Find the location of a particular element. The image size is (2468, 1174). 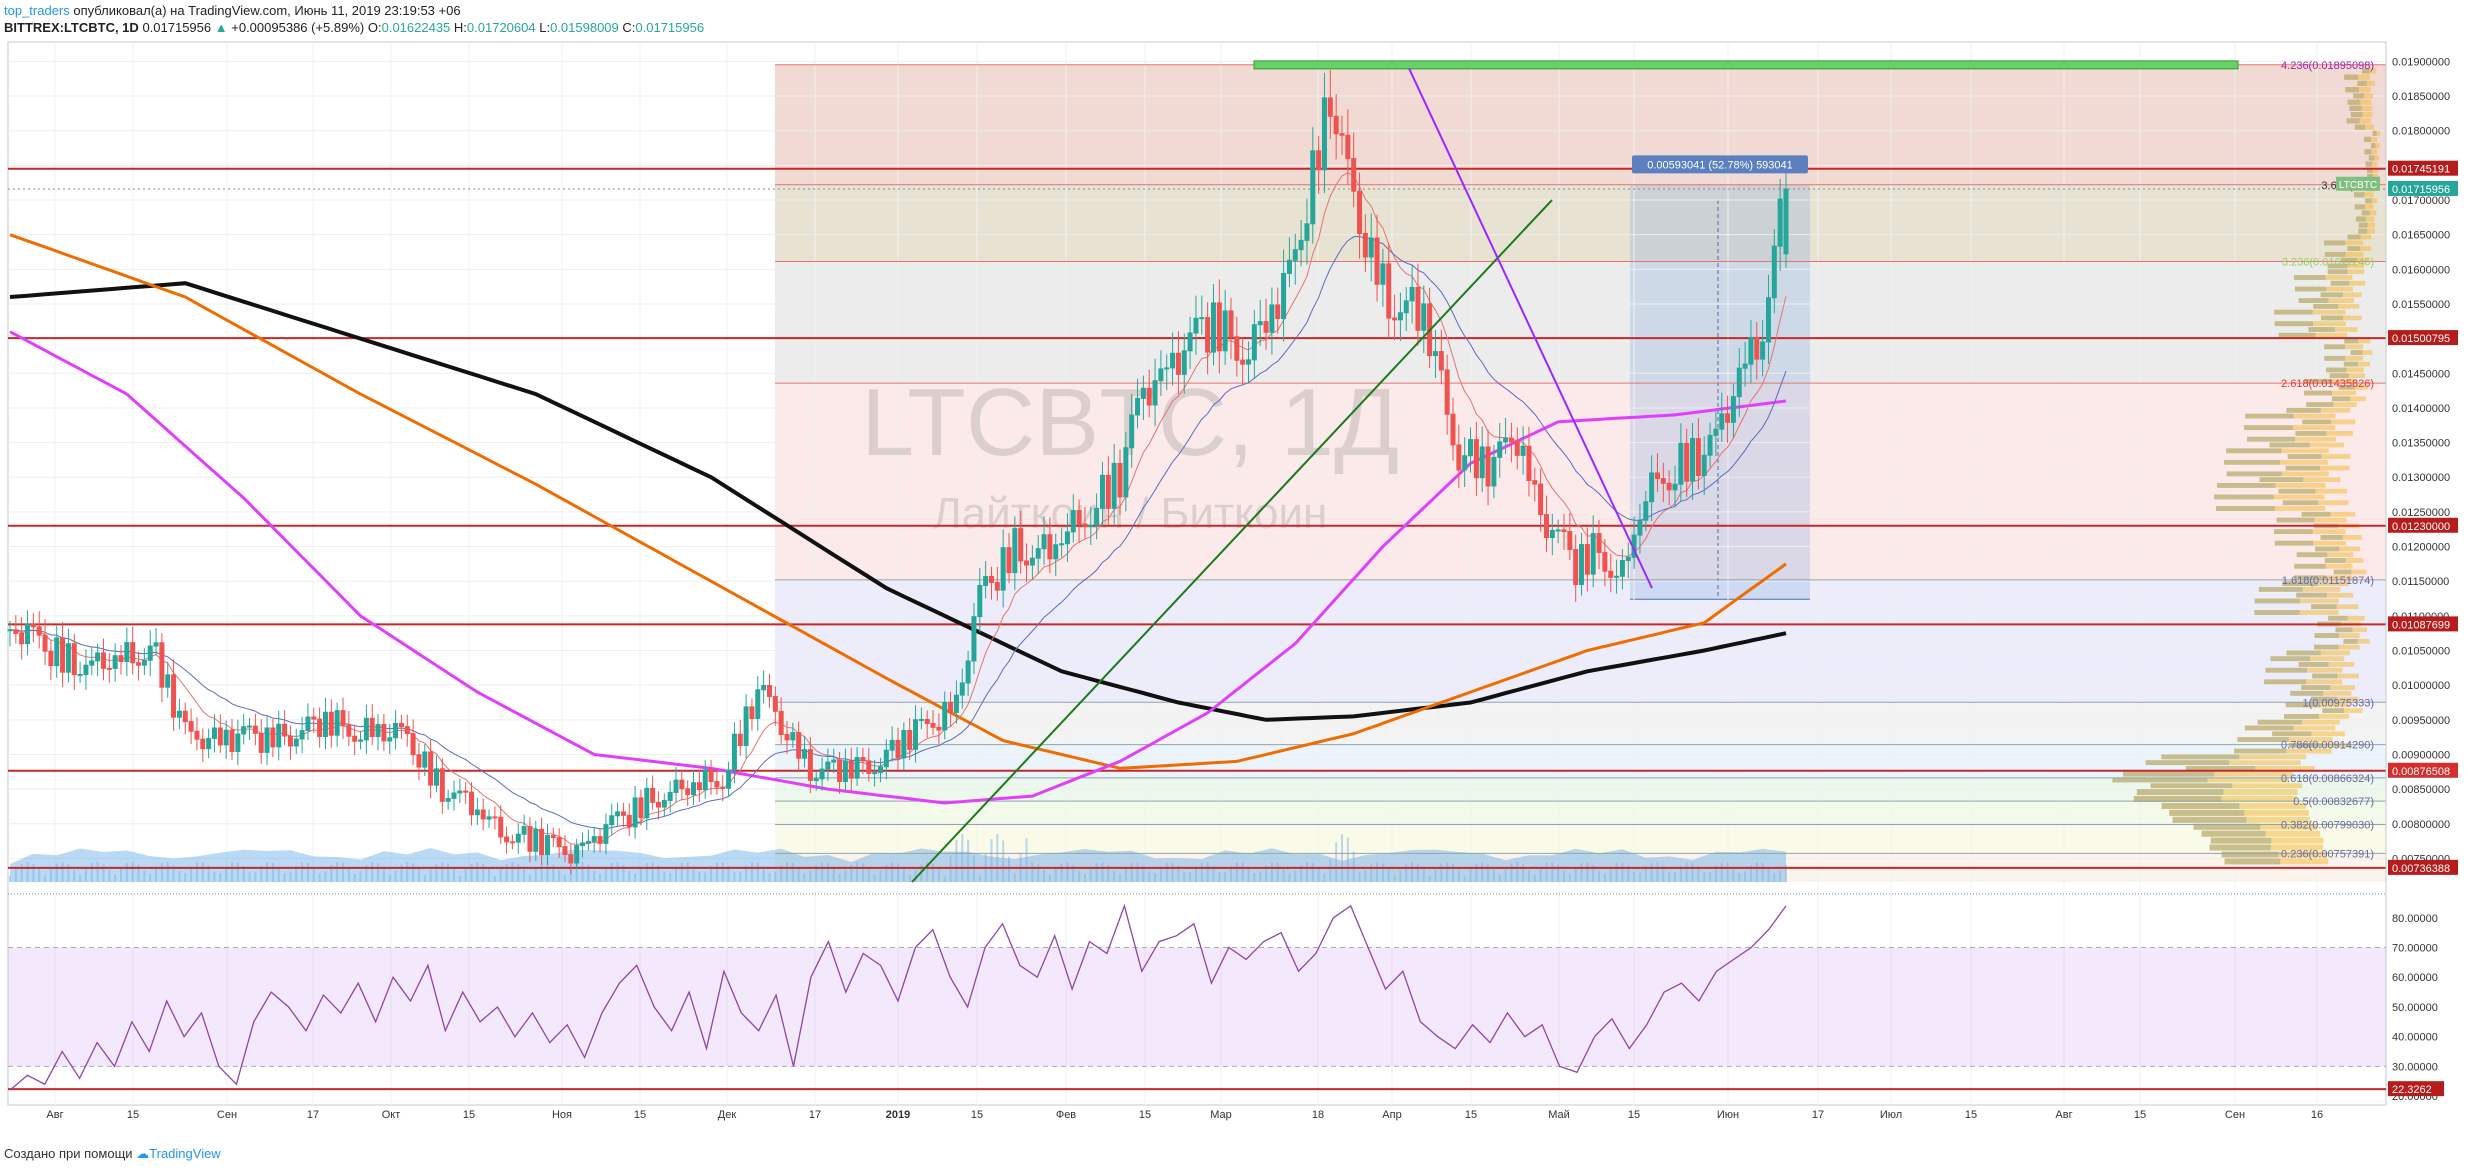

fib-zone is located at coordinates (1580, 813).